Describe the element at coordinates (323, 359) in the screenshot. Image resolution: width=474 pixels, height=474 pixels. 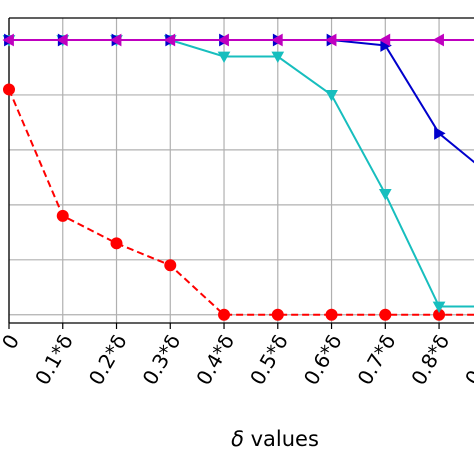
I see `x-tick-label: 0.6*δ` at that location.